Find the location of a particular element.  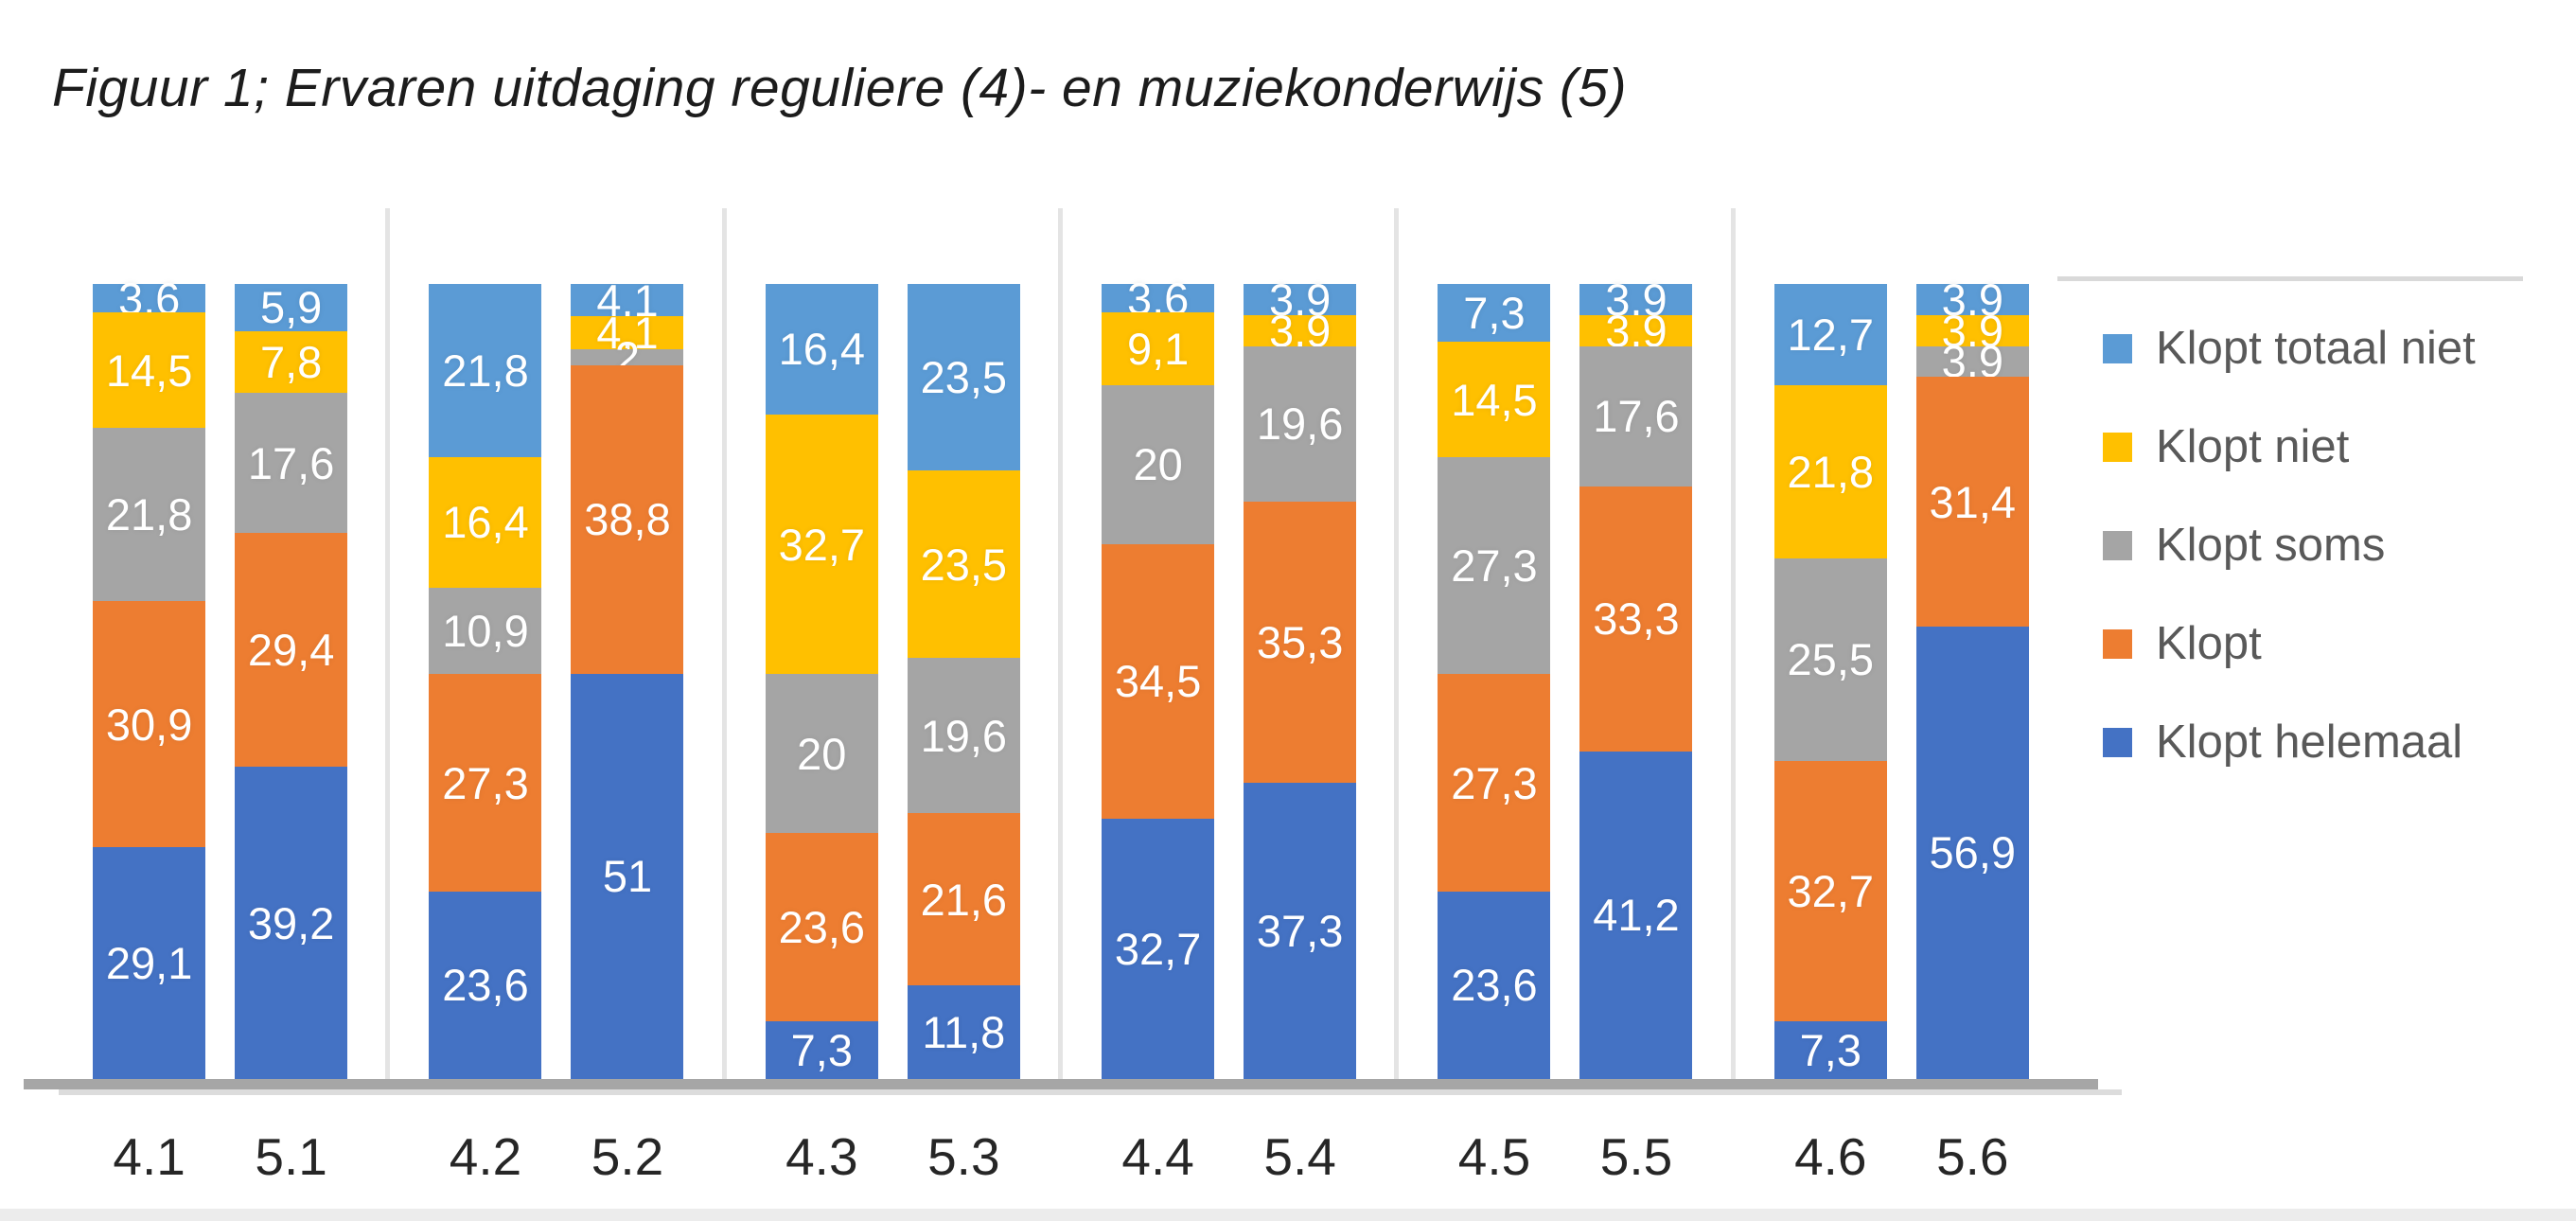

value-label: 17,6 is located at coordinates (1636, 416).